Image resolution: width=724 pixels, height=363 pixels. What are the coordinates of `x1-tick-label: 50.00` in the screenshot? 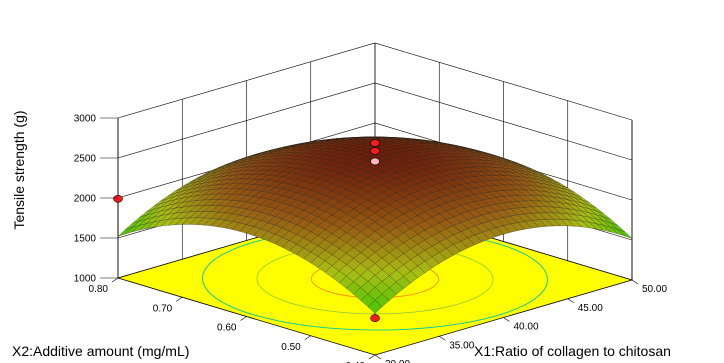 It's located at (654, 289).